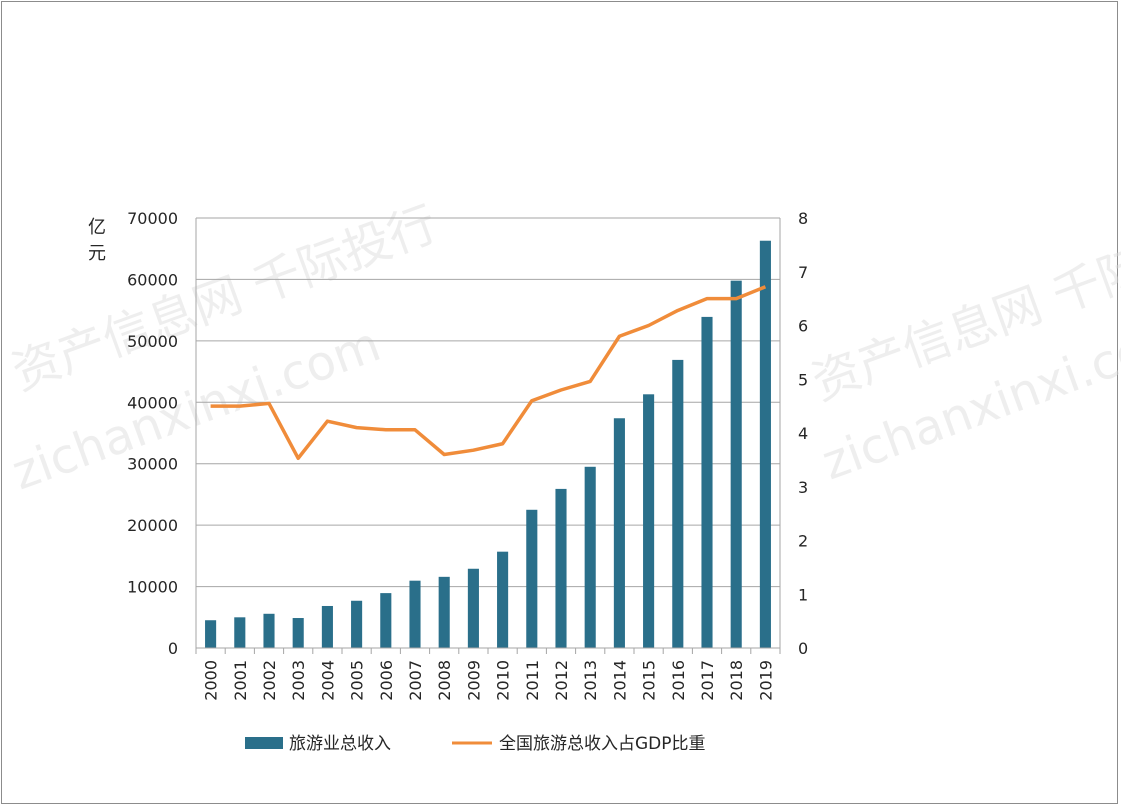  What do you see at coordinates (386, 620) in the screenshot?
I see `bar-2006` at bounding box center [386, 620].